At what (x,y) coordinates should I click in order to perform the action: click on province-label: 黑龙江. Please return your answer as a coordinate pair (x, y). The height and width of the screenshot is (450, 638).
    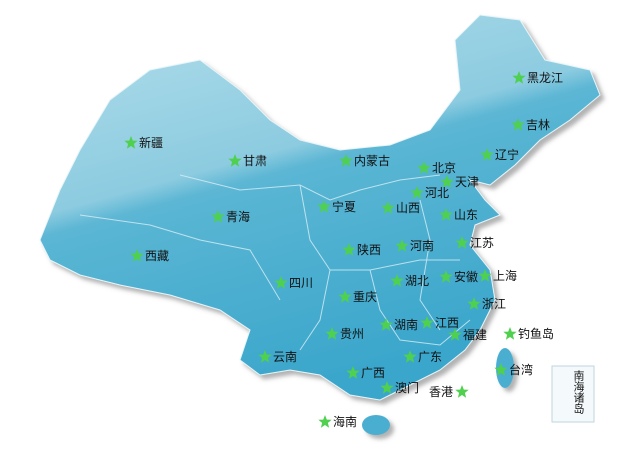
    Looking at the image, I should click on (545, 78).